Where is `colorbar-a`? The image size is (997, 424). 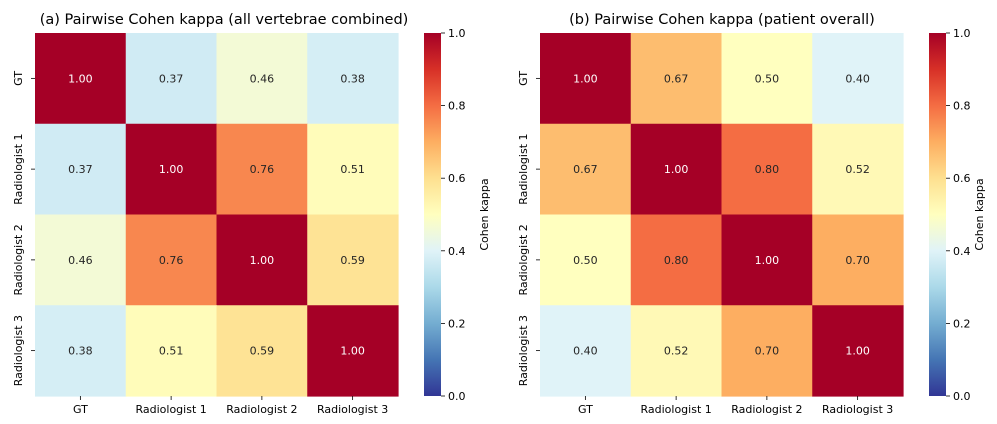 colorbar-a is located at coordinates (432, 214).